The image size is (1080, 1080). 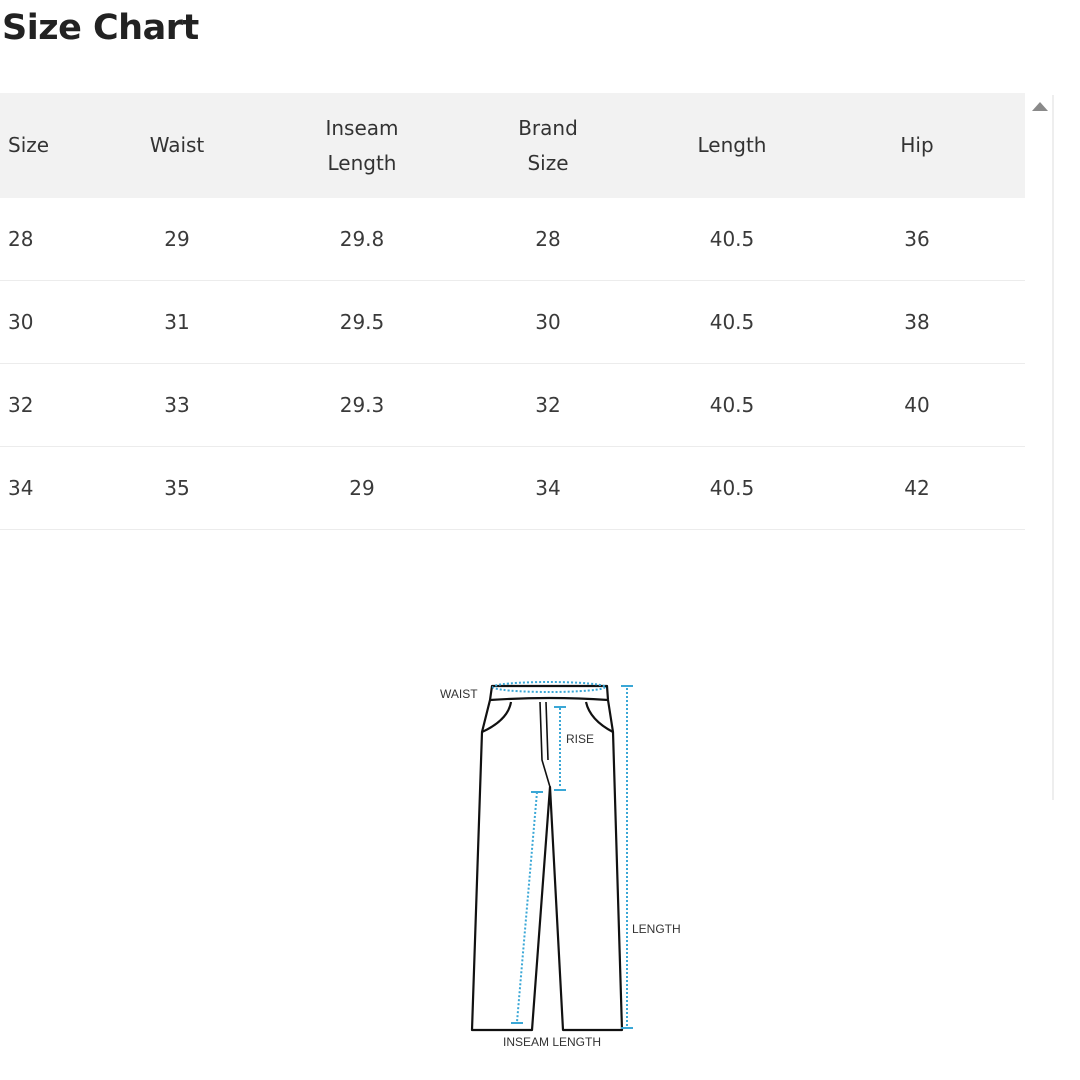 What do you see at coordinates (732, 145) in the screenshot?
I see `header-length: Length` at bounding box center [732, 145].